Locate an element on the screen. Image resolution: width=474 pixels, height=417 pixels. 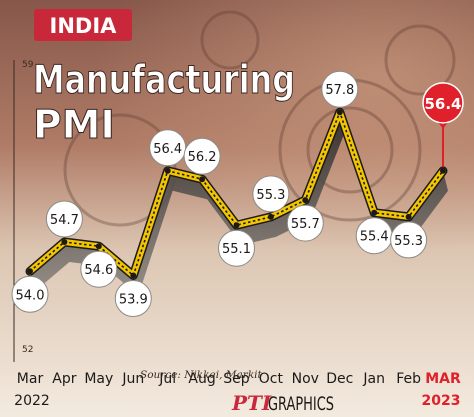
x-tick-label: Dec is located at coordinates (339, 379).